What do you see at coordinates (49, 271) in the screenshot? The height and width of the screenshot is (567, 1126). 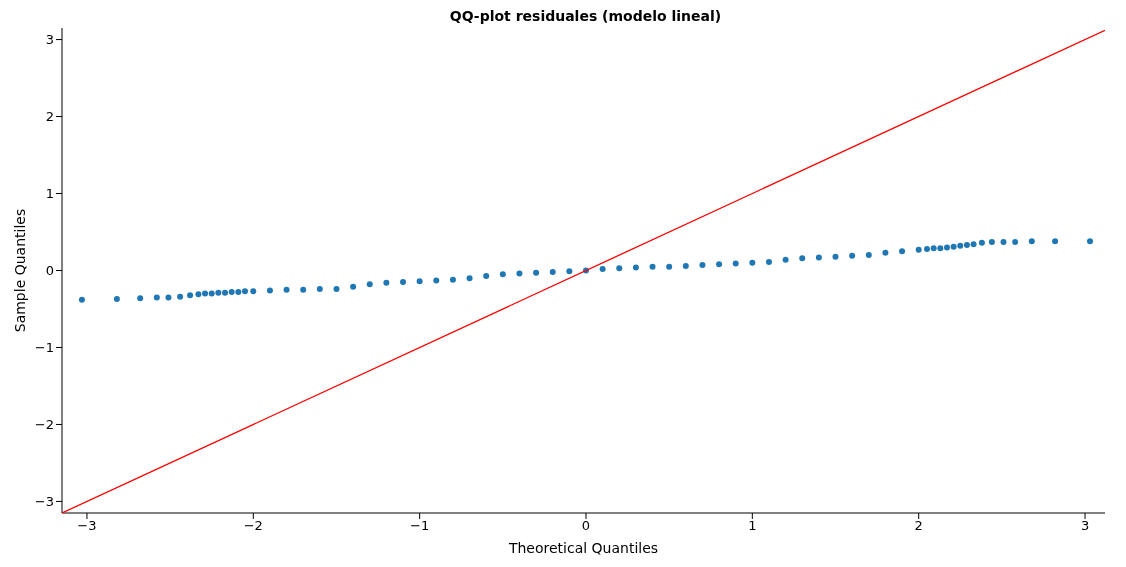 I see `y-tick-label: 0` at bounding box center [49, 271].